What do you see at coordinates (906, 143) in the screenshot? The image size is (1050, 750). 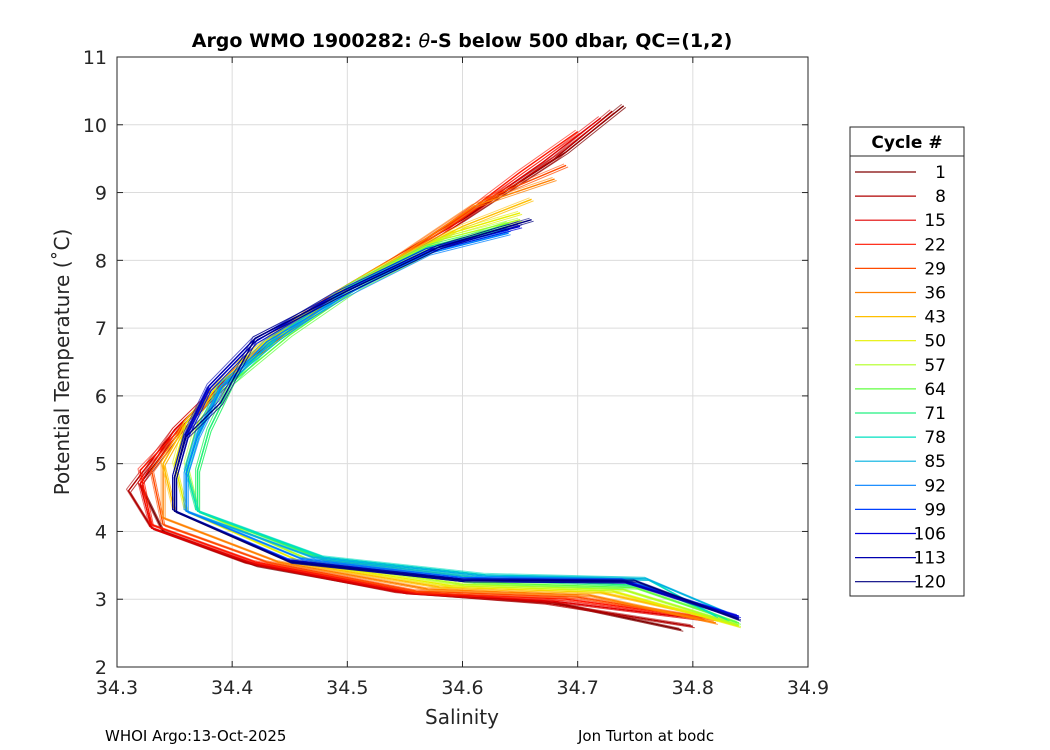 I see `legend-title: Cycle #` at bounding box center [906, 143].